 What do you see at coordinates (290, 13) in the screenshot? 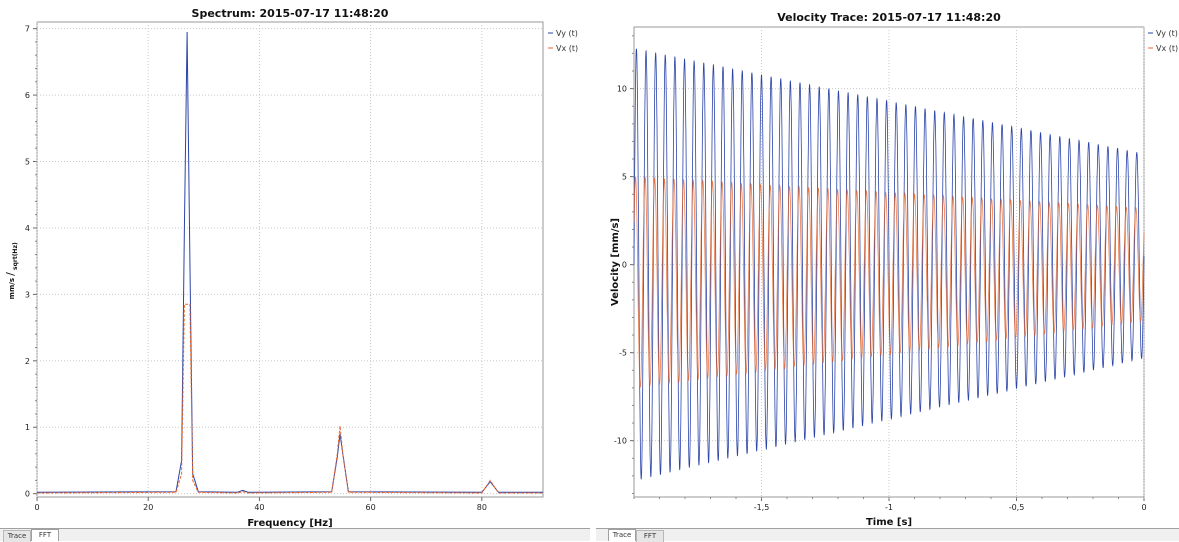
I see `chart-title: Spectrum: 2015-07-17 11:48:20` at bounding box center [290, 13].